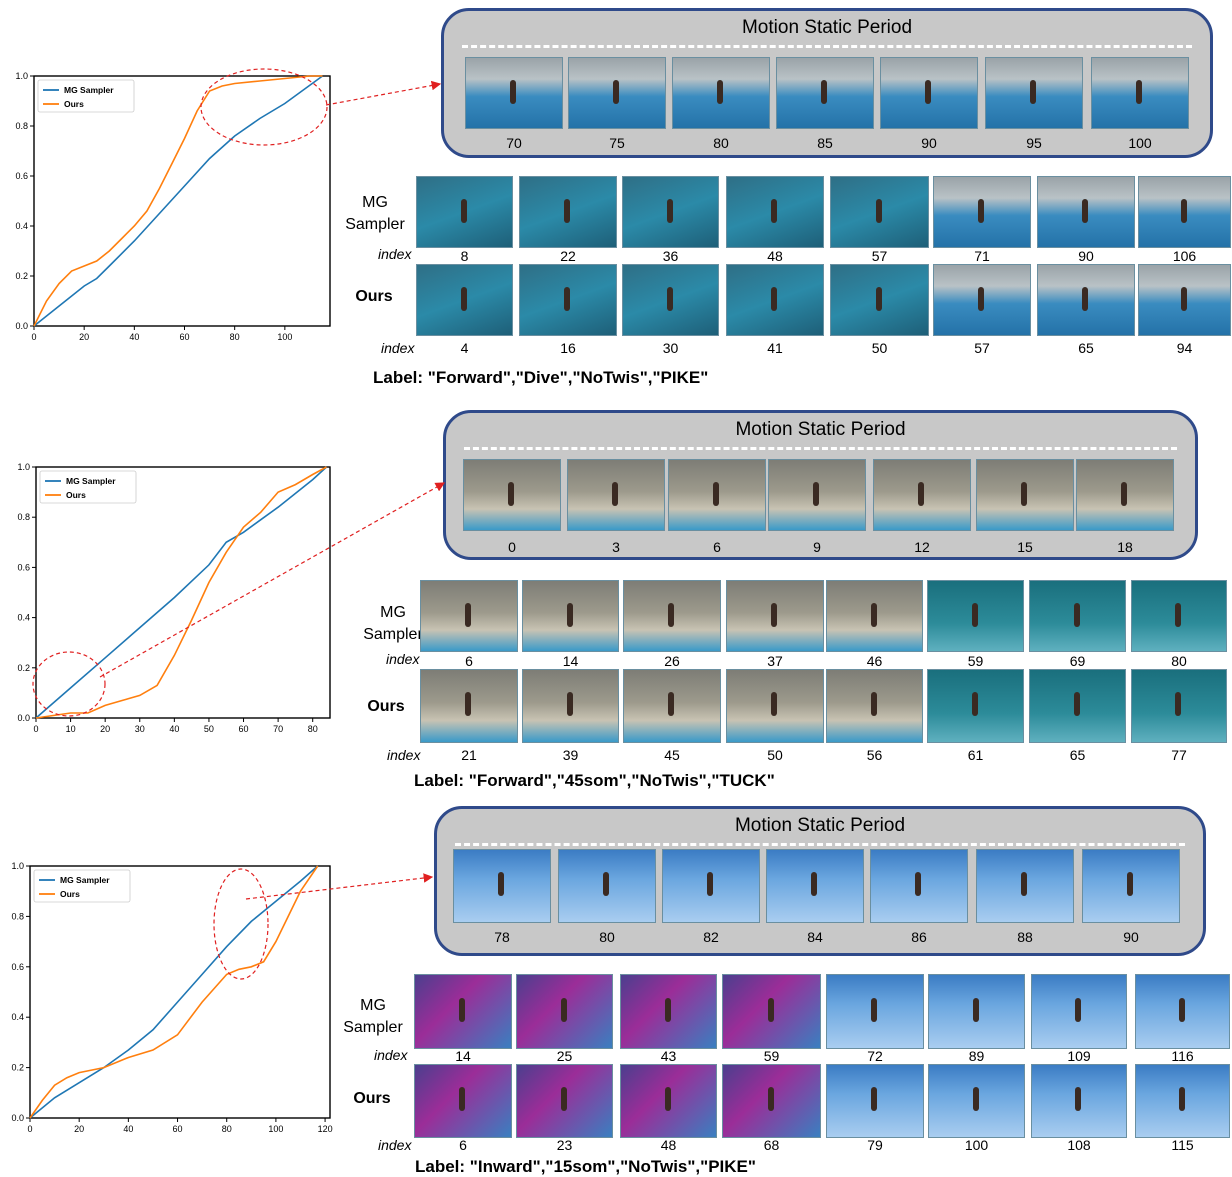 This screenshot has width=1232, height=1177. What do you see at coordinates (820, 844) in the screenshot?
I see `divider` at bounding box center [820, 844].